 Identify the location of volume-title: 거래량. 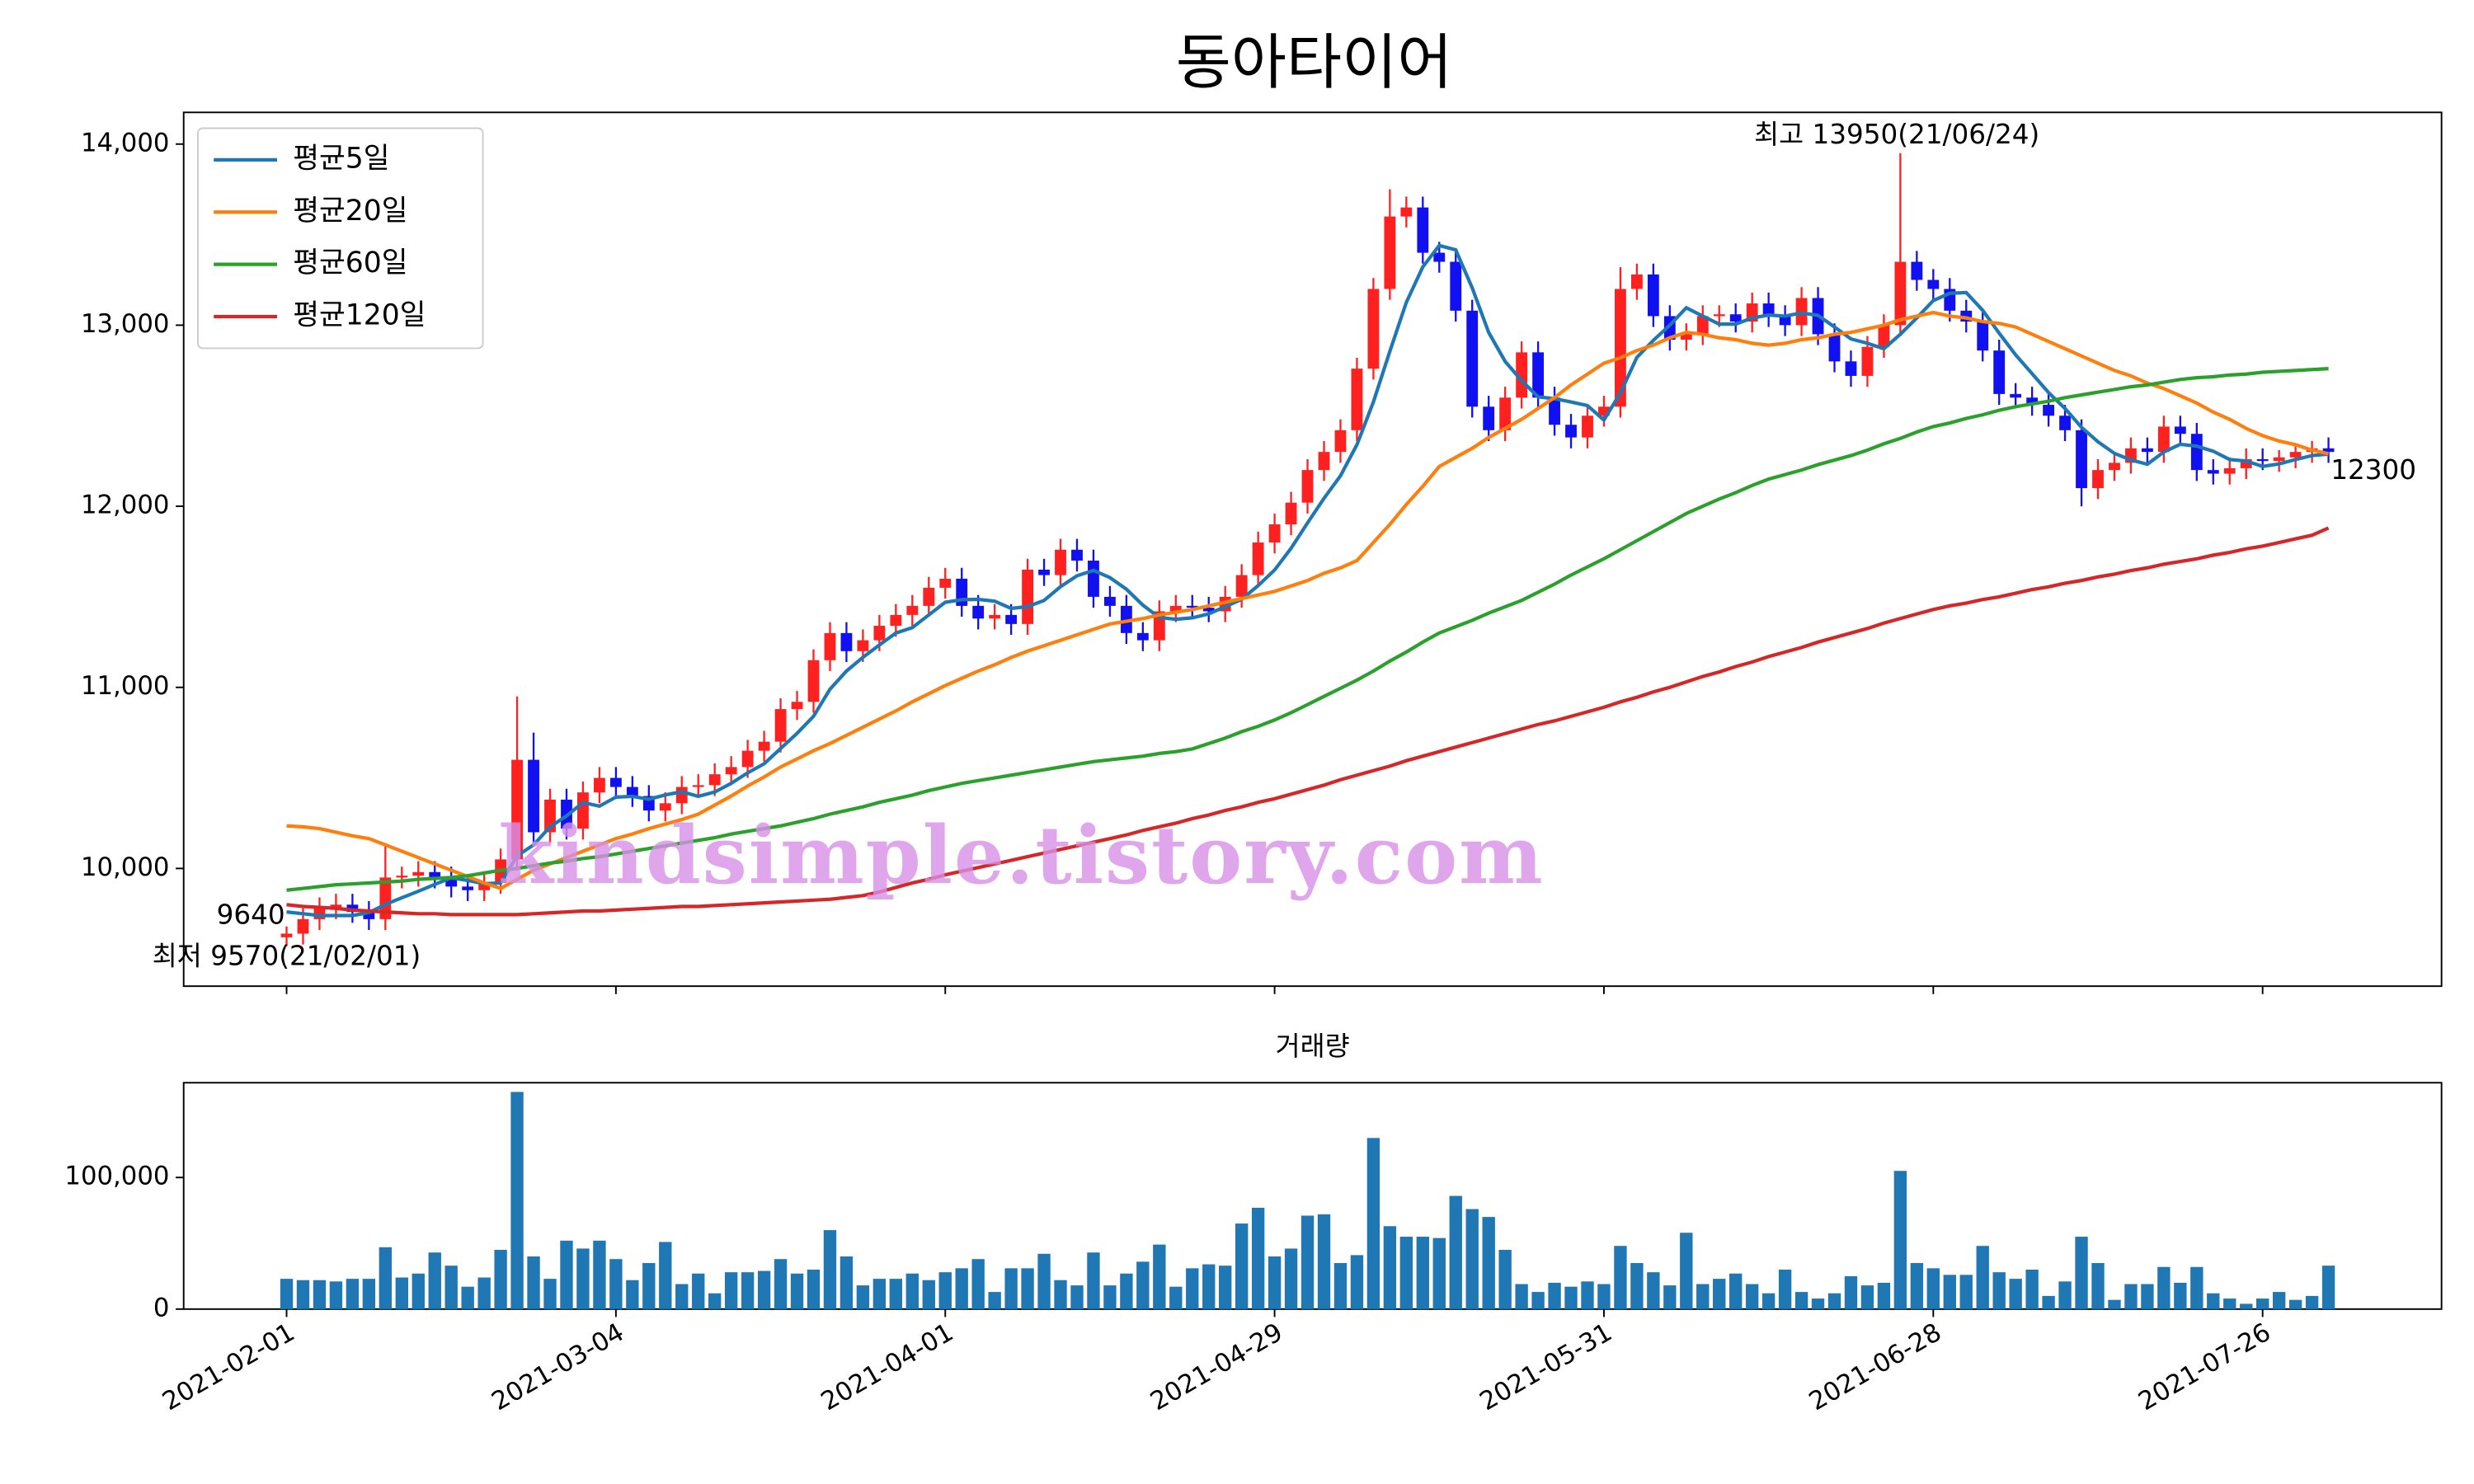
(1313, 1046).